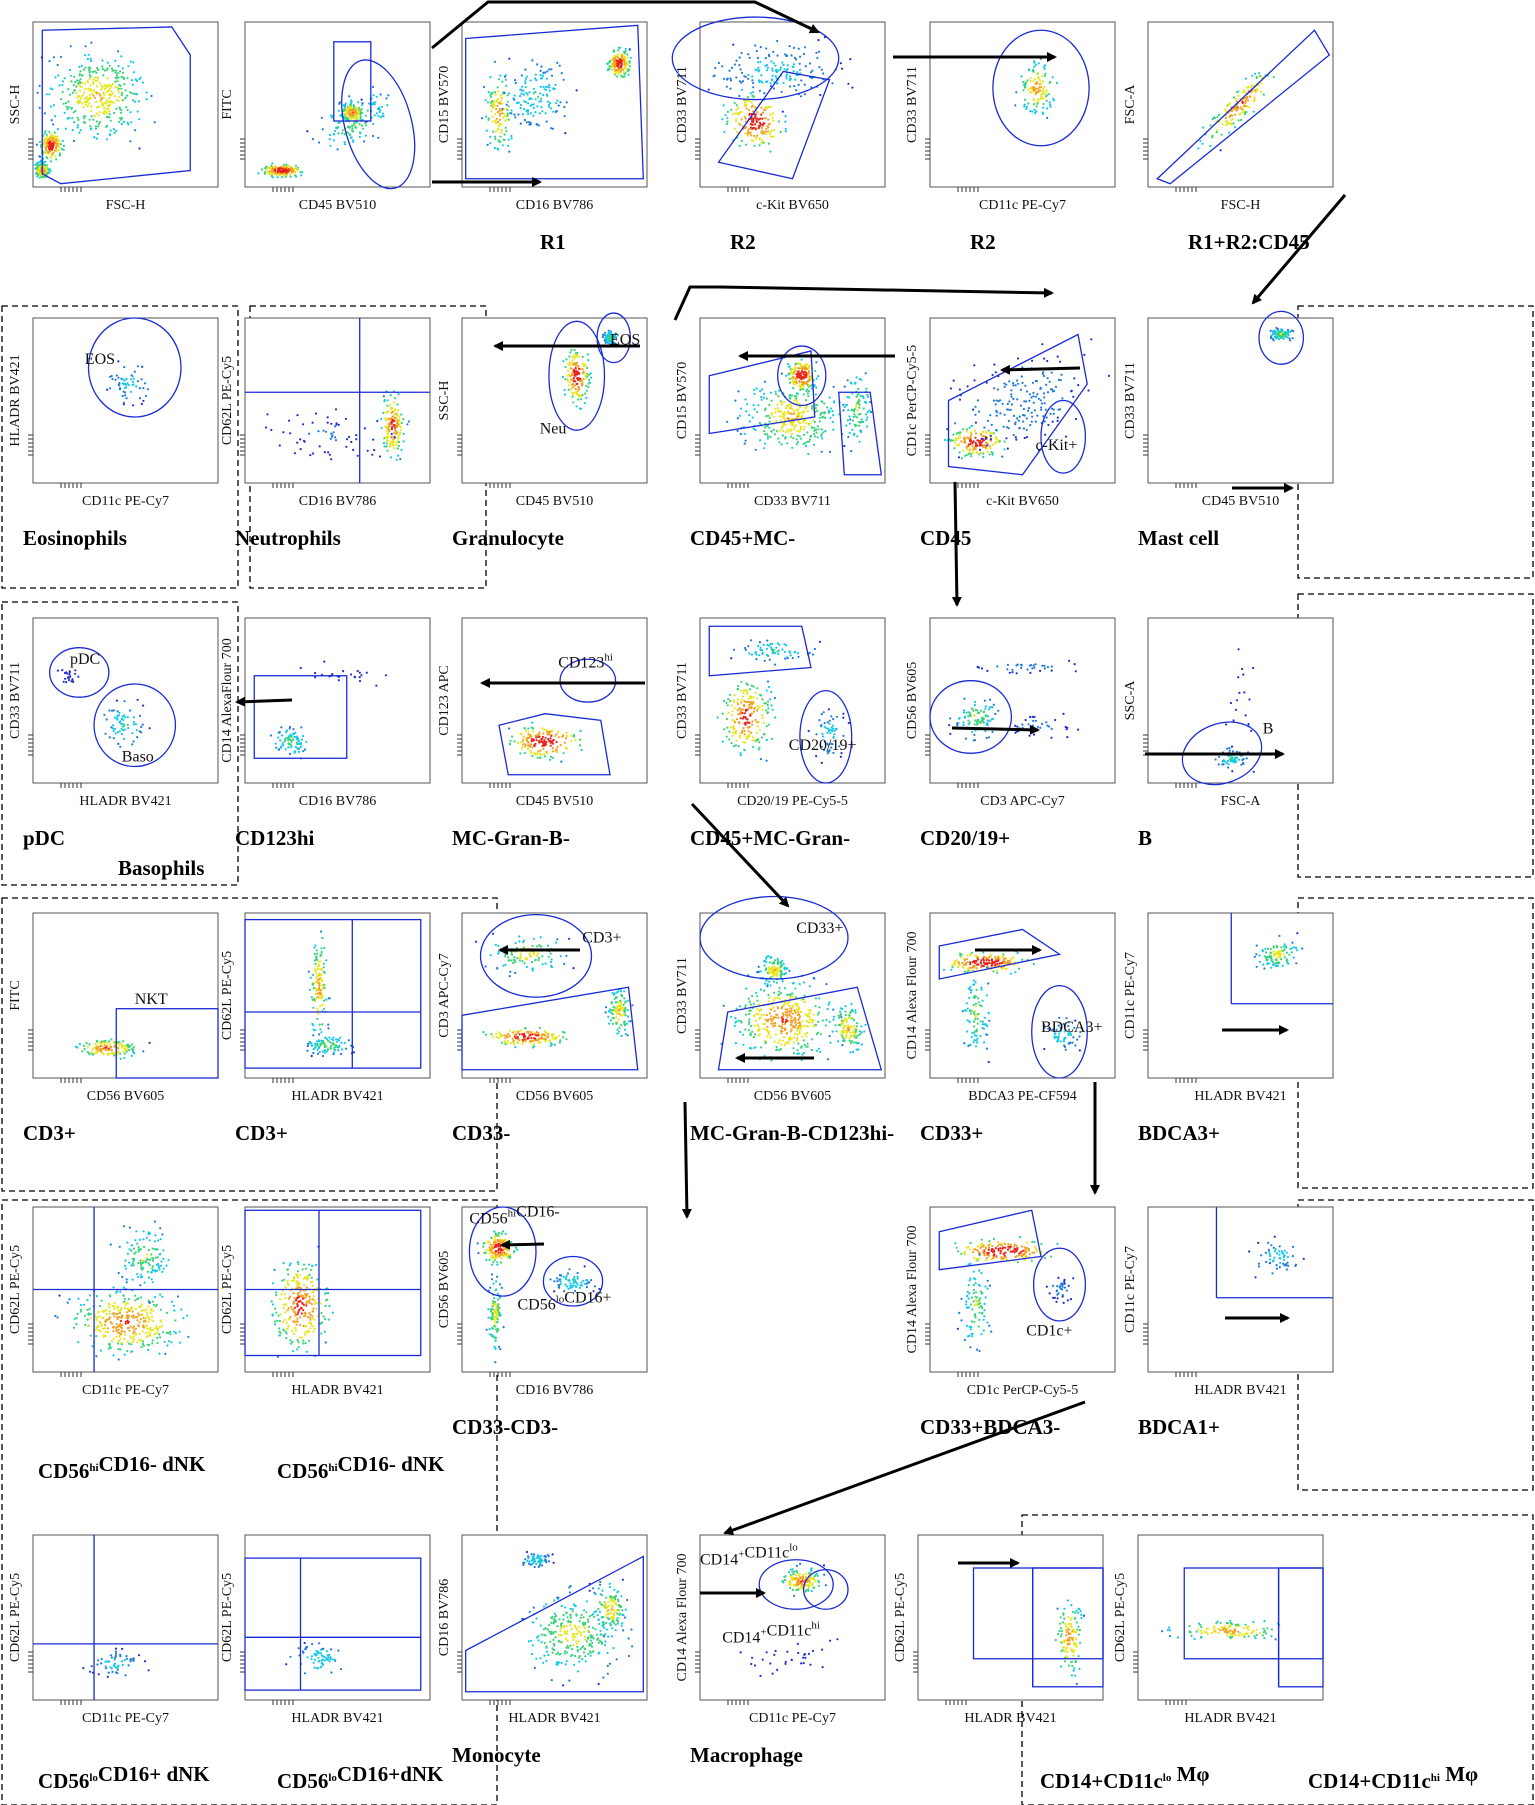 Image resolution: width=1535 pixels, height=1805 pixels. What do you see at coordinates (15, 400) in the screenshot?
I see `y-axis-label: HLADR BV421` at bounding box center [15, 400].